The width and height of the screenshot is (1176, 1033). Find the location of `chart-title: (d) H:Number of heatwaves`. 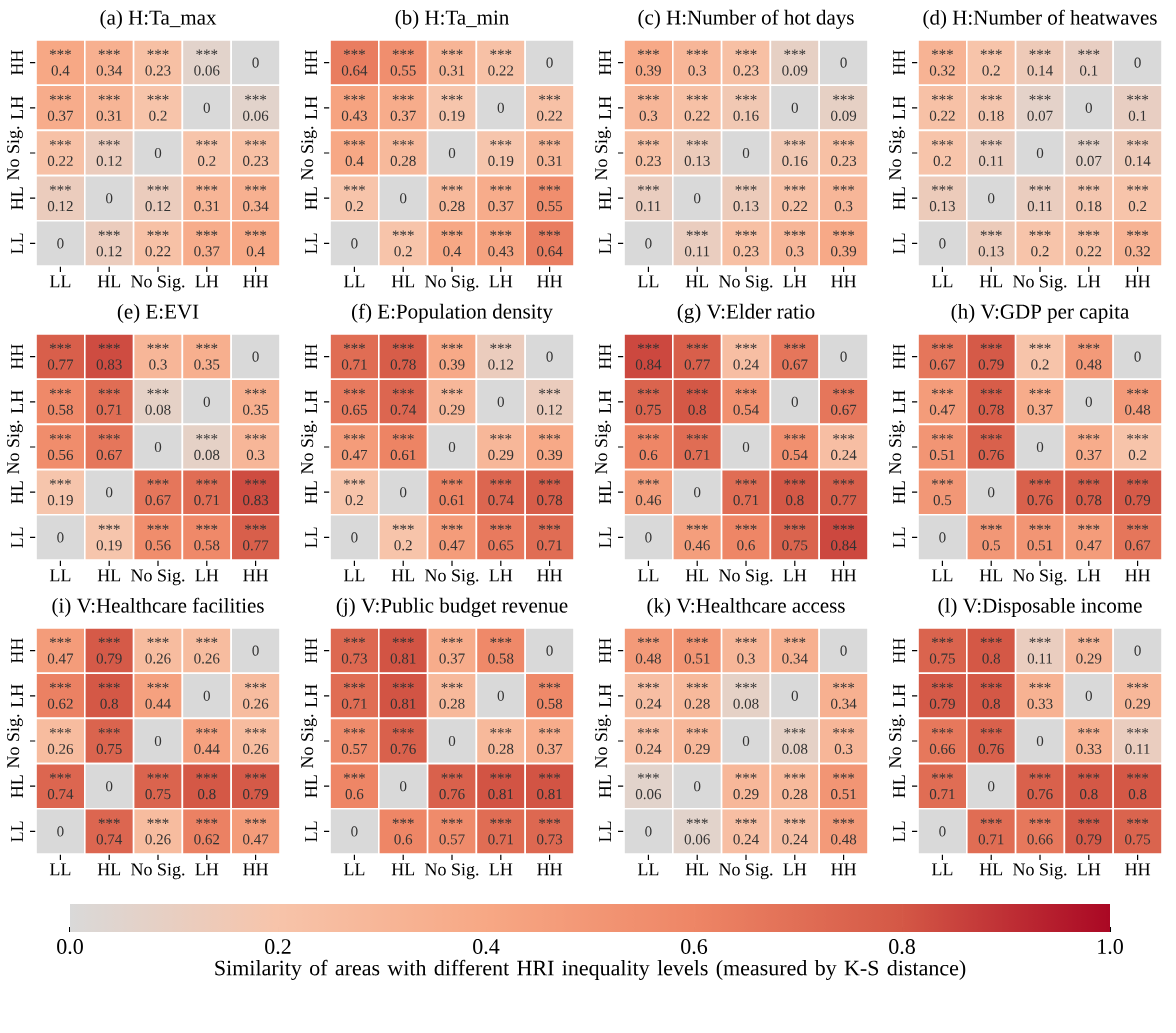

chart-title: (d) H:Number of heatwaves is located at coordinates (1040, 19).